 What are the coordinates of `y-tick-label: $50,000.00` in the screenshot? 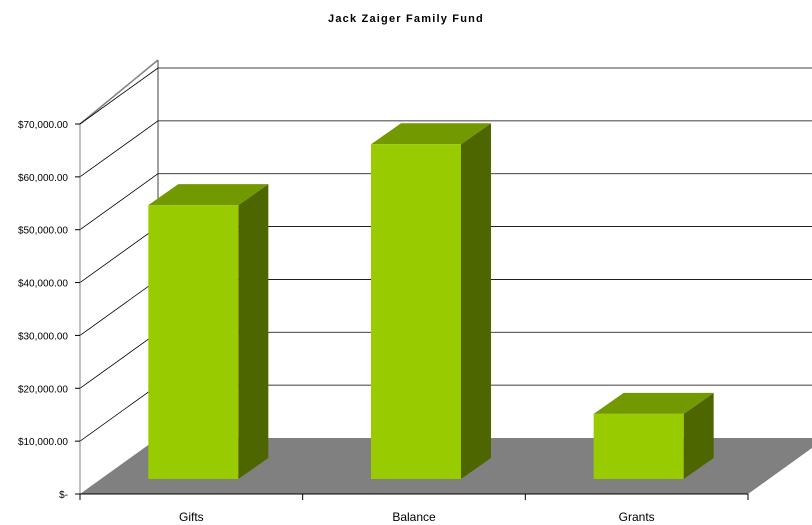 It's located at (43, 231).